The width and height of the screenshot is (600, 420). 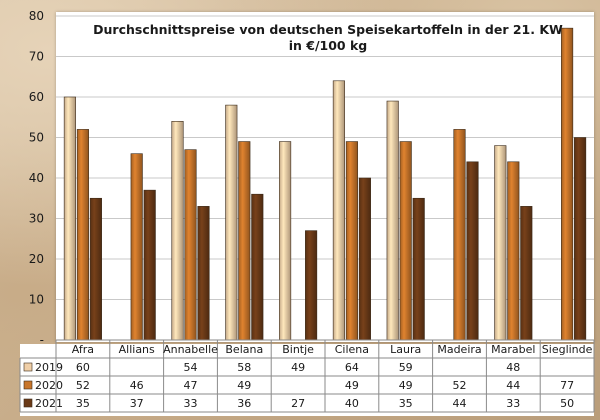 I want to click on y-tick-label: 30, so click(x=36, y=219).